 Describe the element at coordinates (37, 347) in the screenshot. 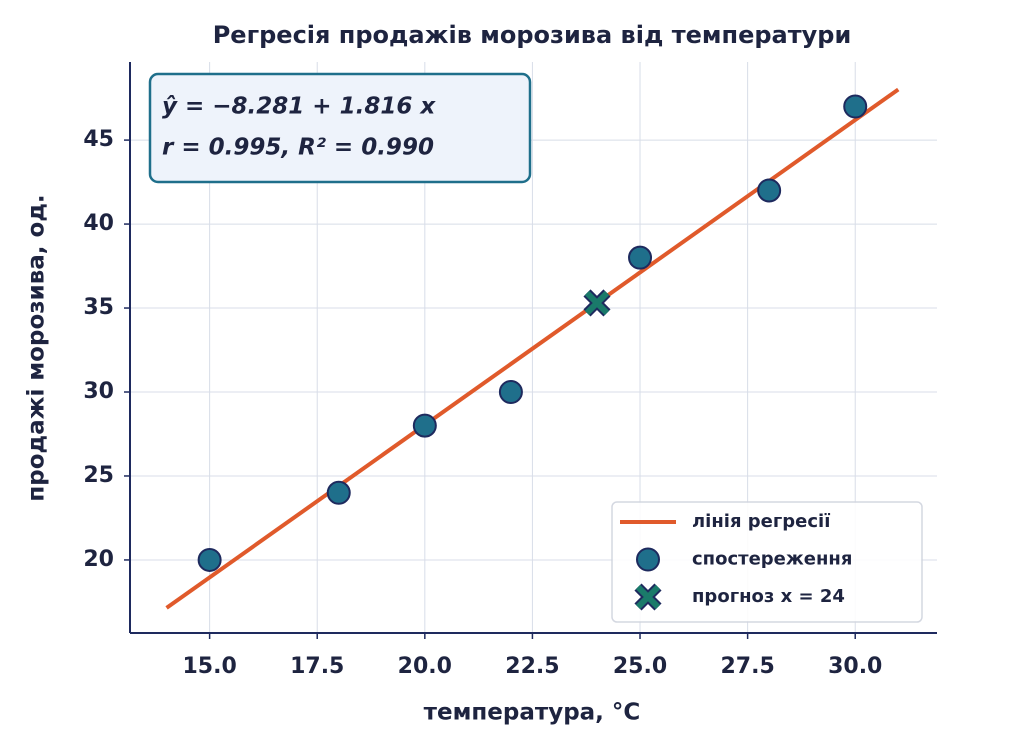

I see `y-axis-label: продажі морозива, од.` at that location.